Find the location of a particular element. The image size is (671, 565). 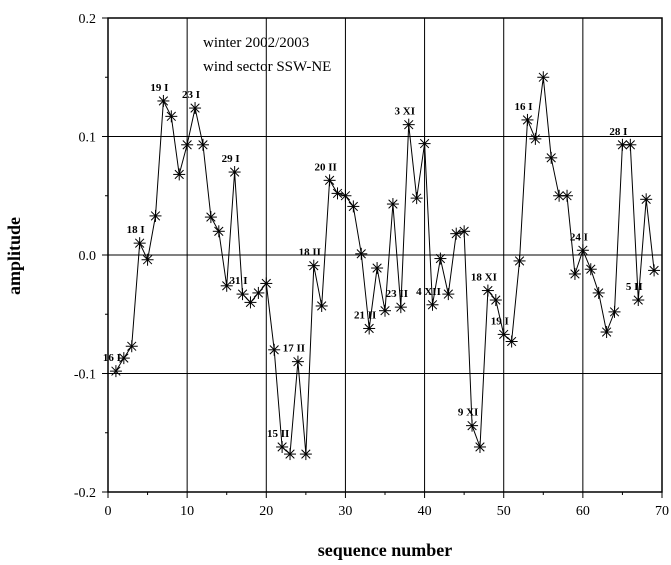

annotation-season: winter 2002/2003 is located at coordinates (256, 43).